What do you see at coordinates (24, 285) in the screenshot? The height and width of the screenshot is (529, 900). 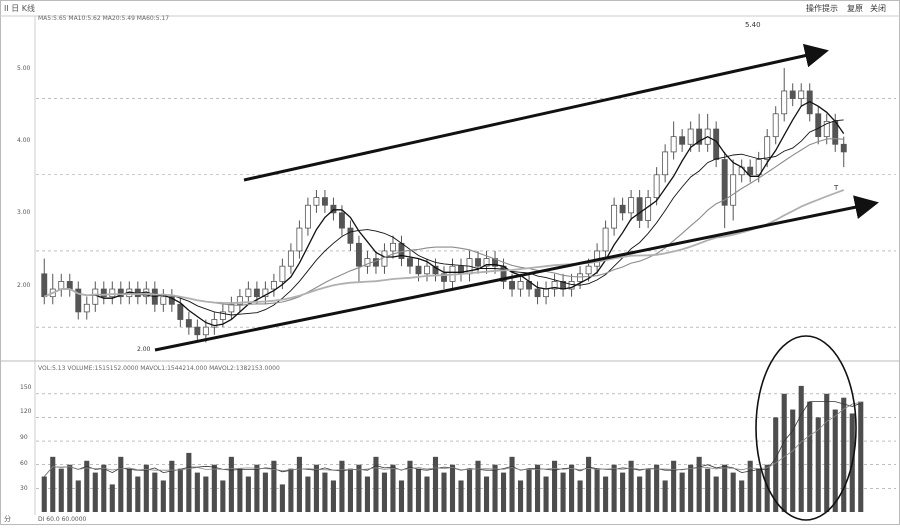 I see `price-tick-label: 2.00` at bounding box center [24, 285].